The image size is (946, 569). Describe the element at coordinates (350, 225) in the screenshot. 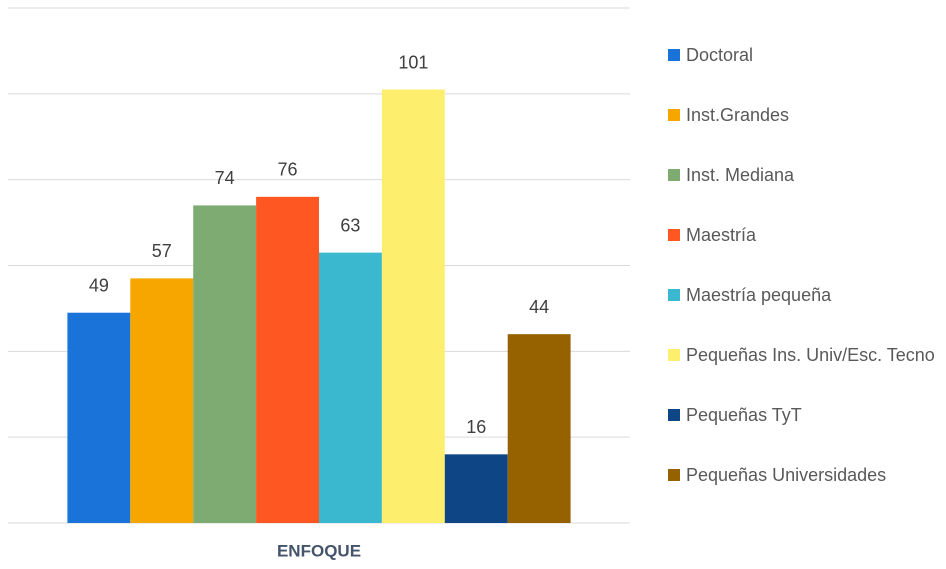

I see `data-label: 63` at that location.